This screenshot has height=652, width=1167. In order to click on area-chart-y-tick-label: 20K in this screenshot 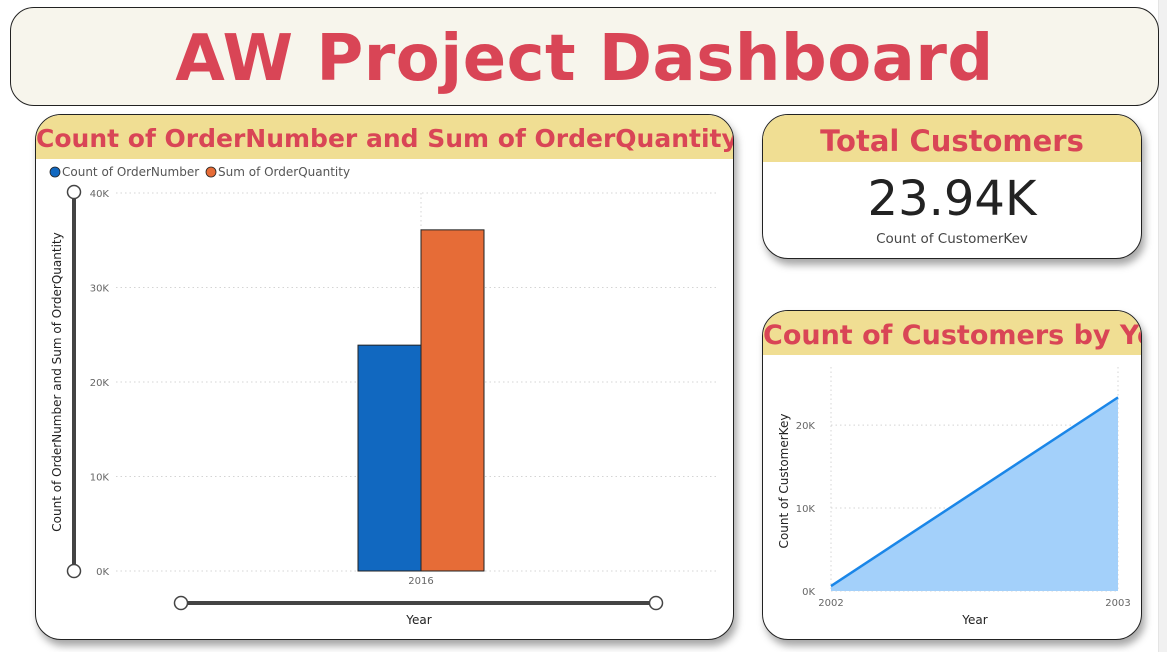, I will do `click(806, 426)`.